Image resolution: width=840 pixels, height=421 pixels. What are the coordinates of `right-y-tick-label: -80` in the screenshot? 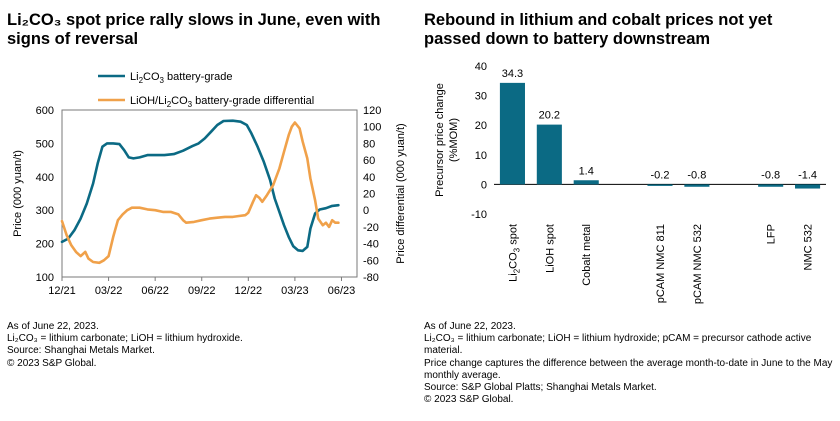 It's located at (371, 278).